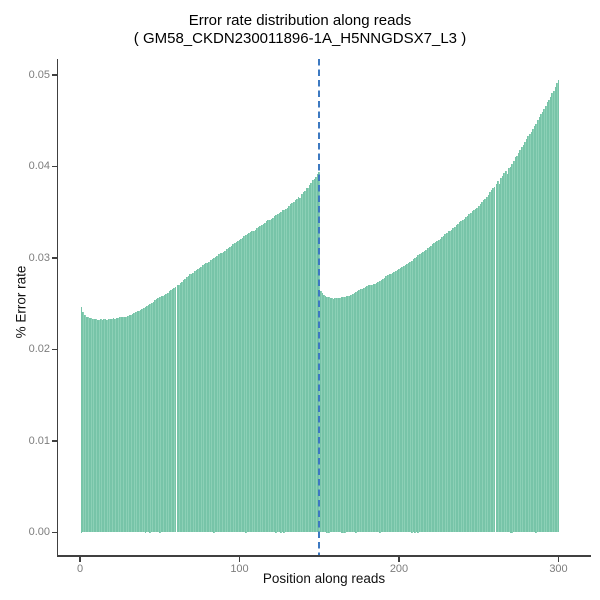 This screenshot has width=600, height=600. What do you see at coordinates (39, 74) in the screenshot?
I see `y-tick-label: 0.05` at bounding box center [39, 74].